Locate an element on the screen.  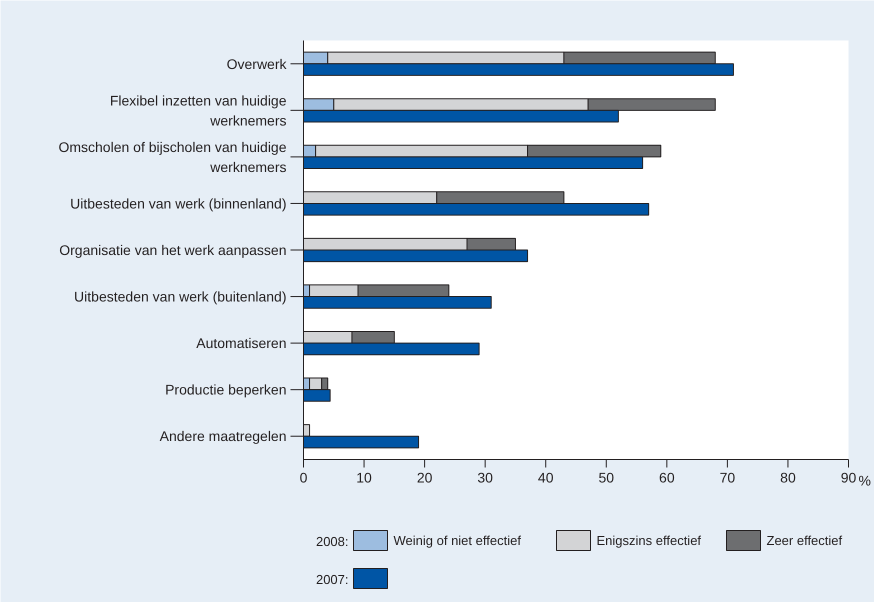
y-tick-label: Organisatie van het werk aanpassen is located at coordinates (173, 250).